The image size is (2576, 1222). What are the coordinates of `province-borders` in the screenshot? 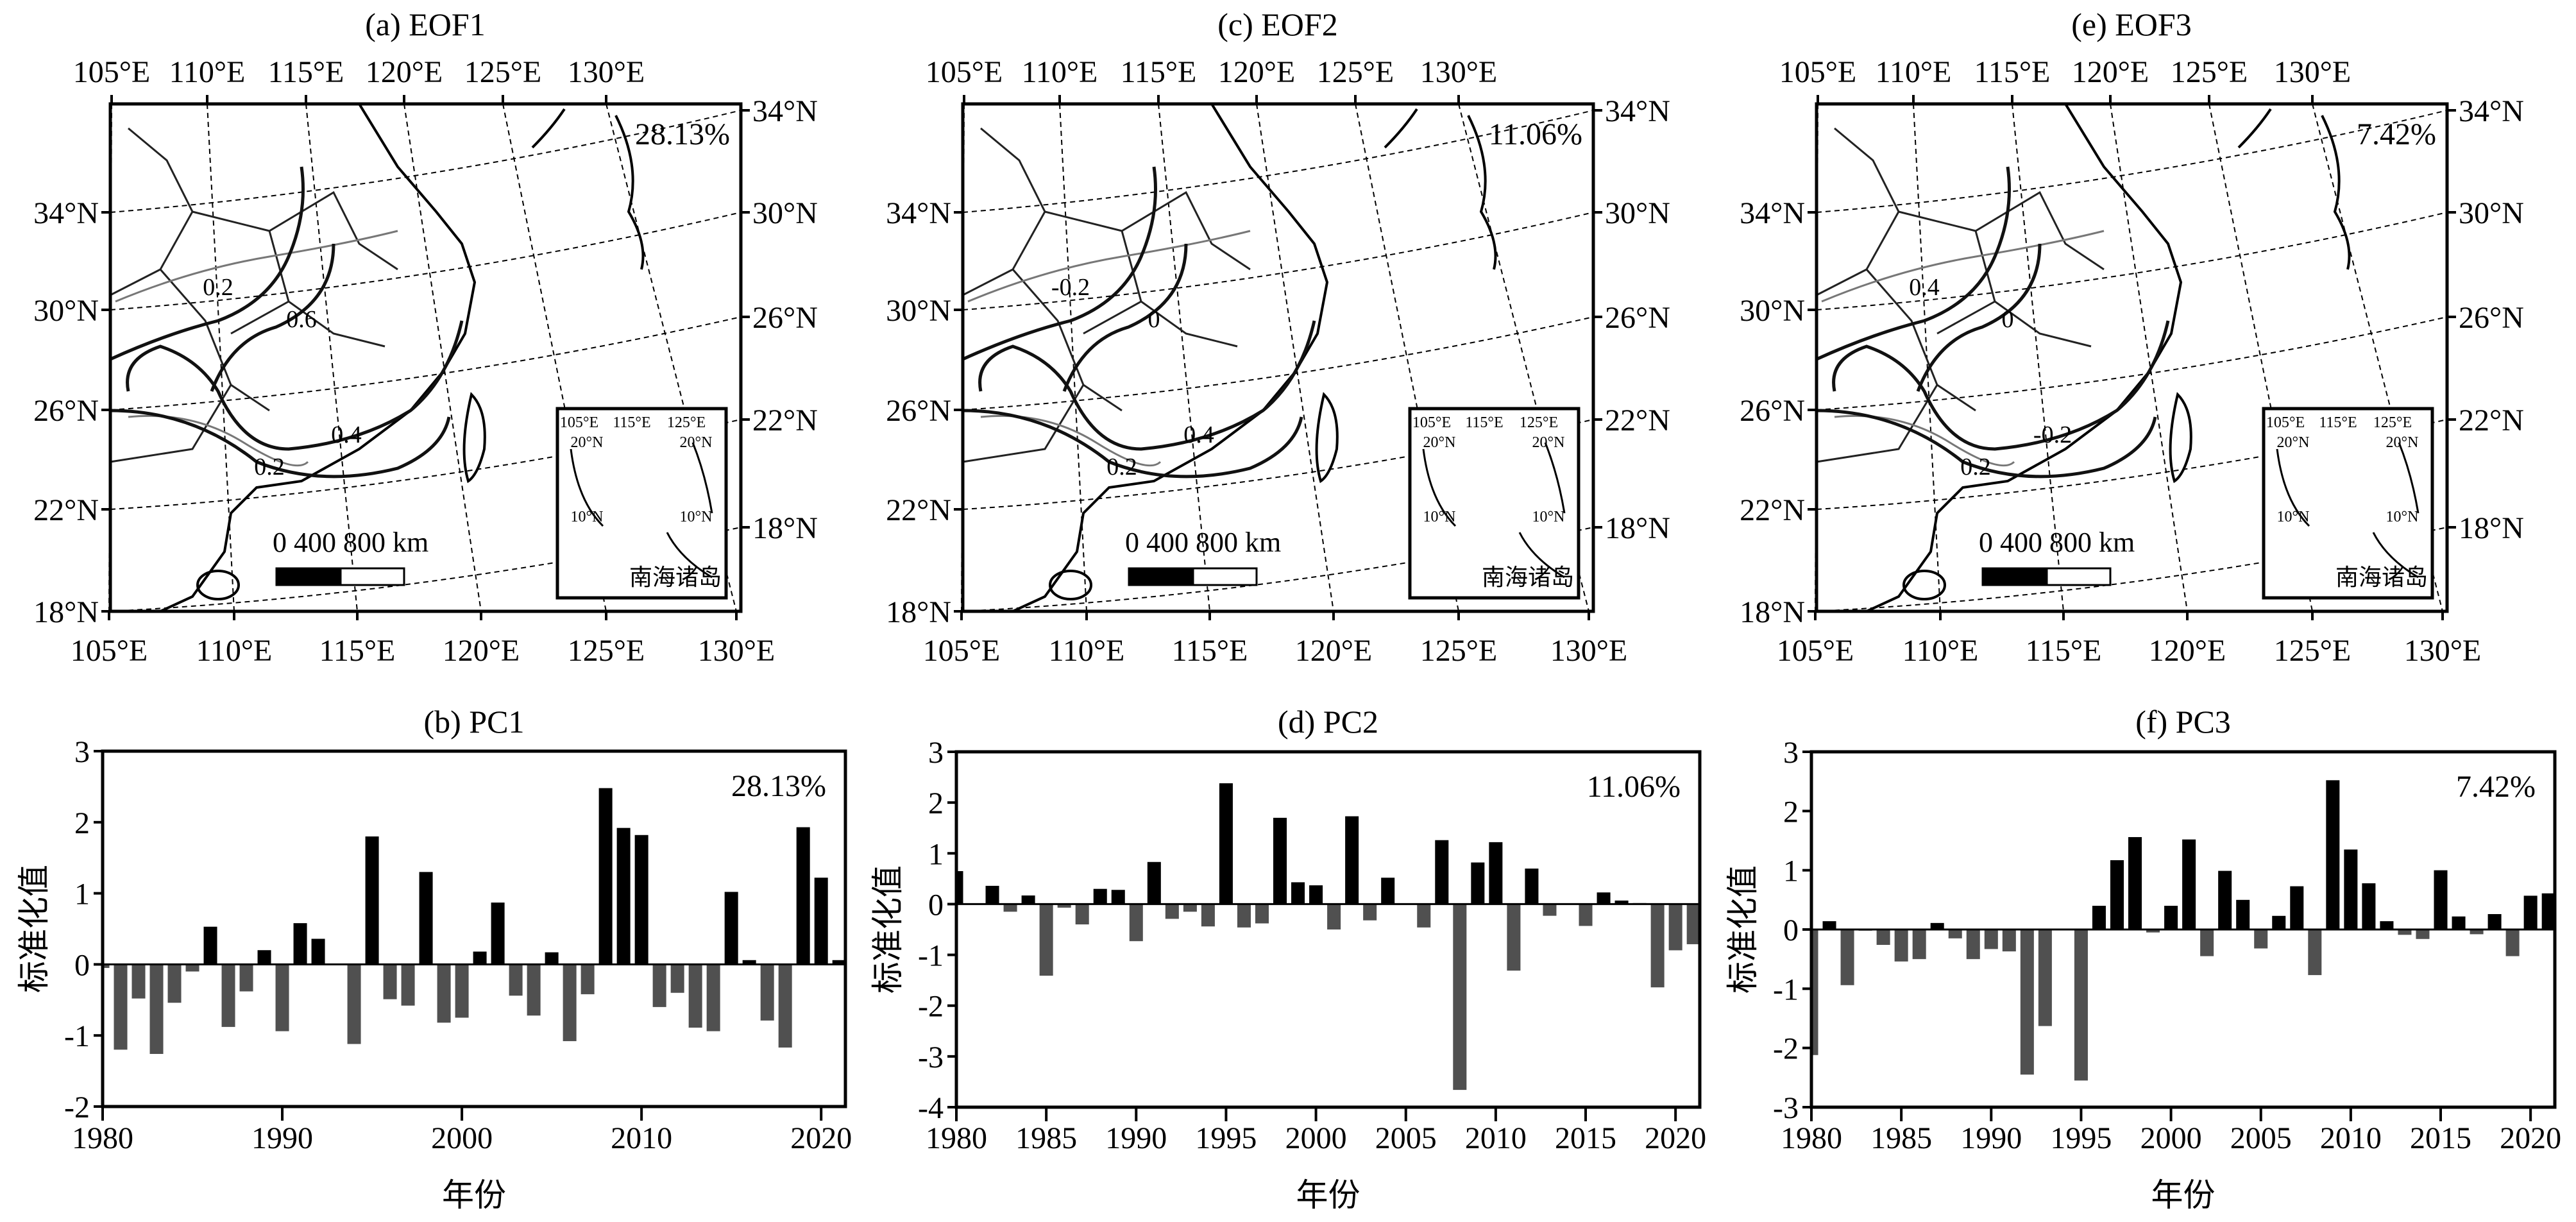 It's located at (1960, 295).